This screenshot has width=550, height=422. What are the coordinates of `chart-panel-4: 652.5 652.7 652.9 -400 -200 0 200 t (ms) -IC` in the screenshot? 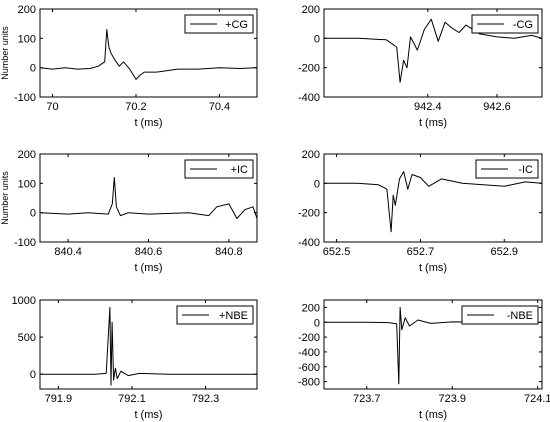 It's located at (420, 211).